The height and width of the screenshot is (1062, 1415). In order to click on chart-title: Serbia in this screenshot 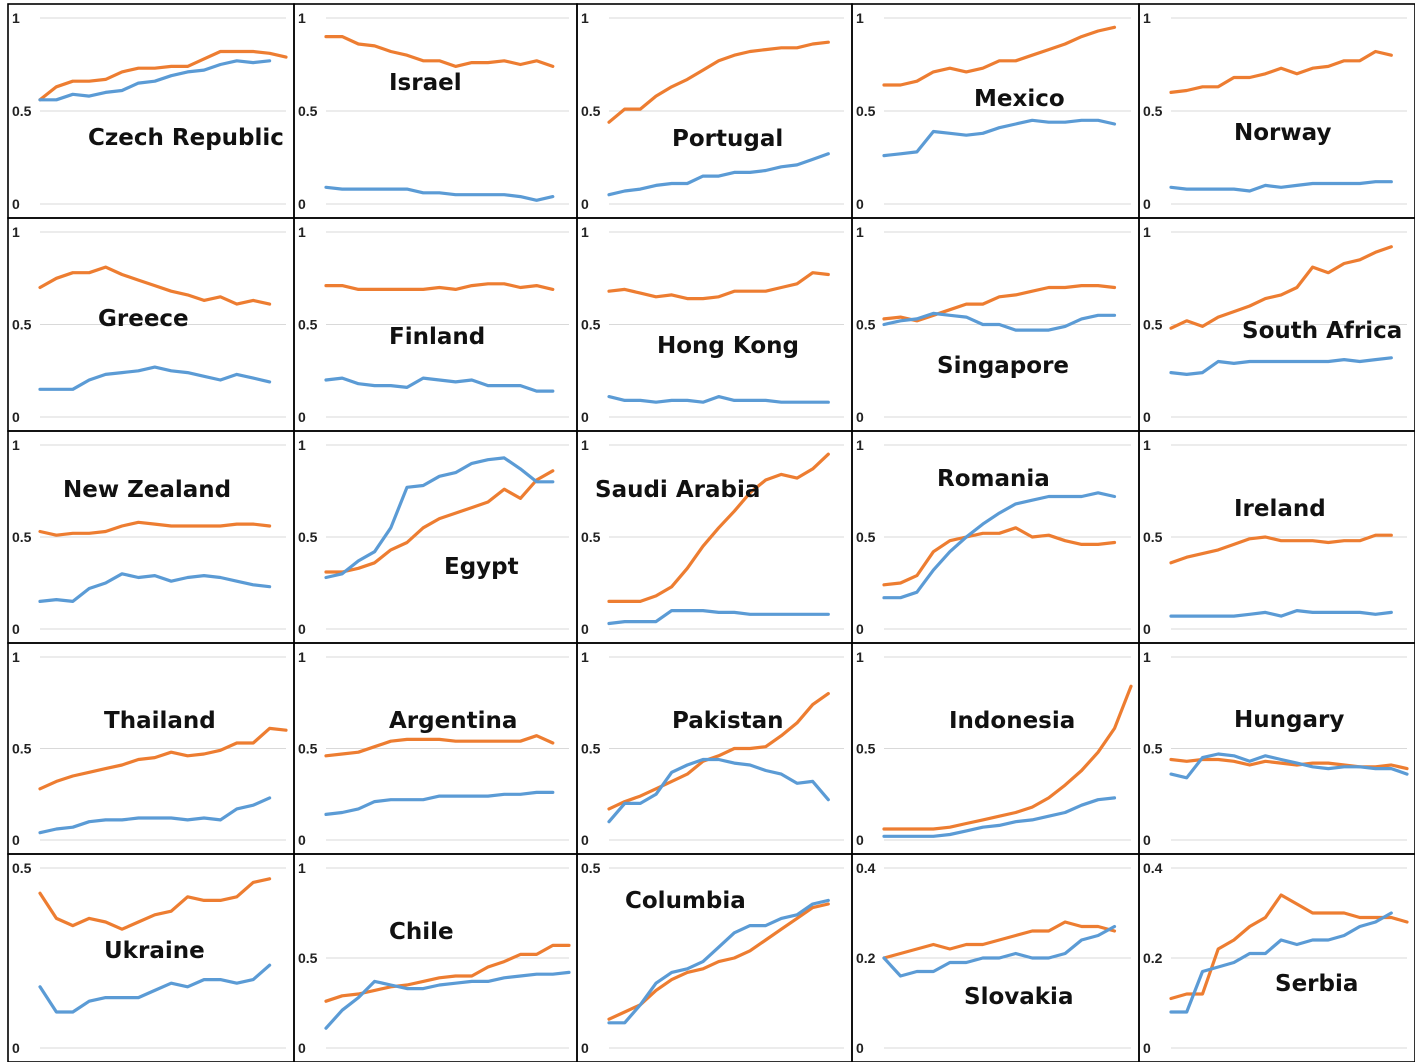, I will do `click(1316, 984)`.